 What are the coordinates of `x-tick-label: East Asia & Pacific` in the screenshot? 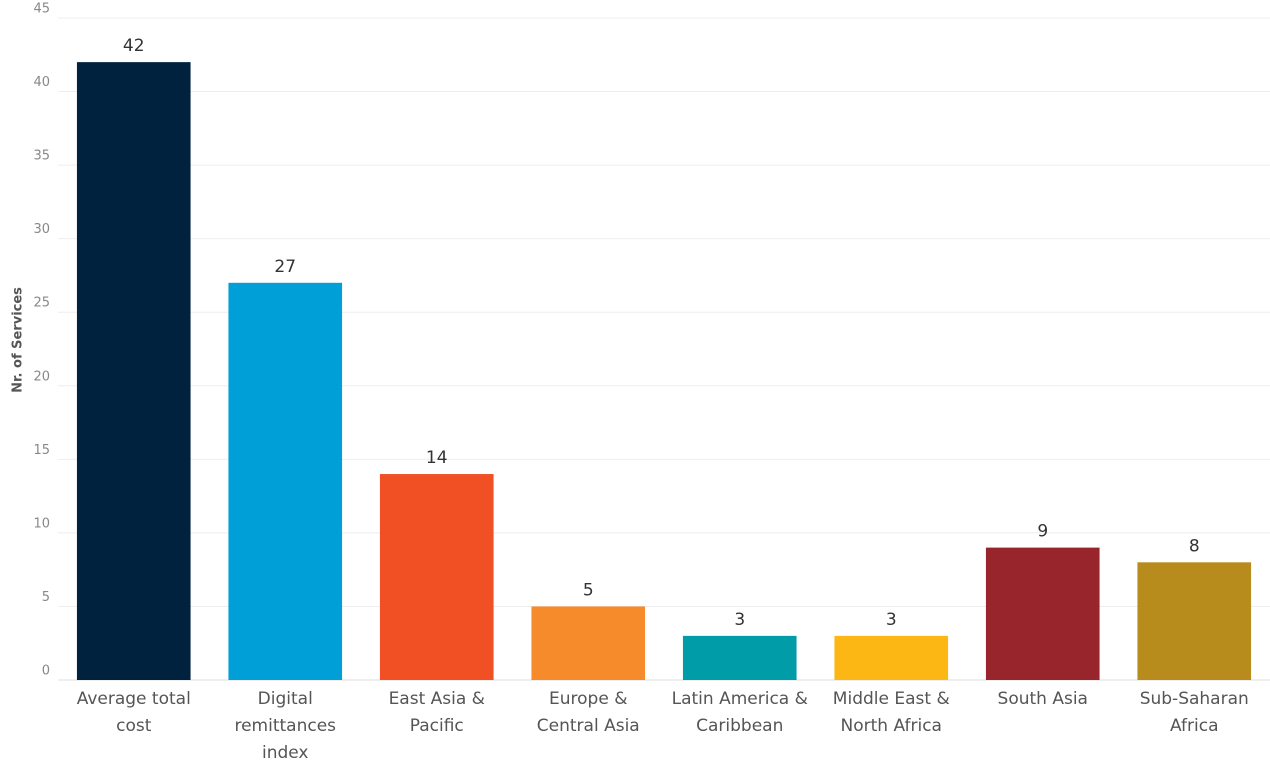 It's located at (436, 712).